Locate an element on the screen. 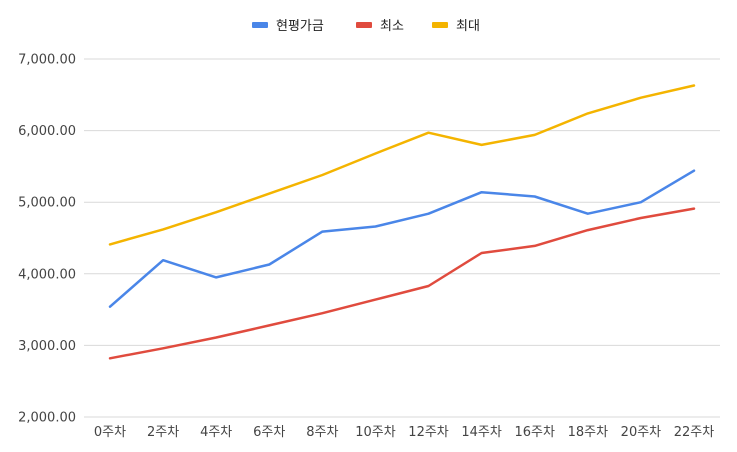  y-tick-label: 4,000.00 is located at coordinates (47, 274).